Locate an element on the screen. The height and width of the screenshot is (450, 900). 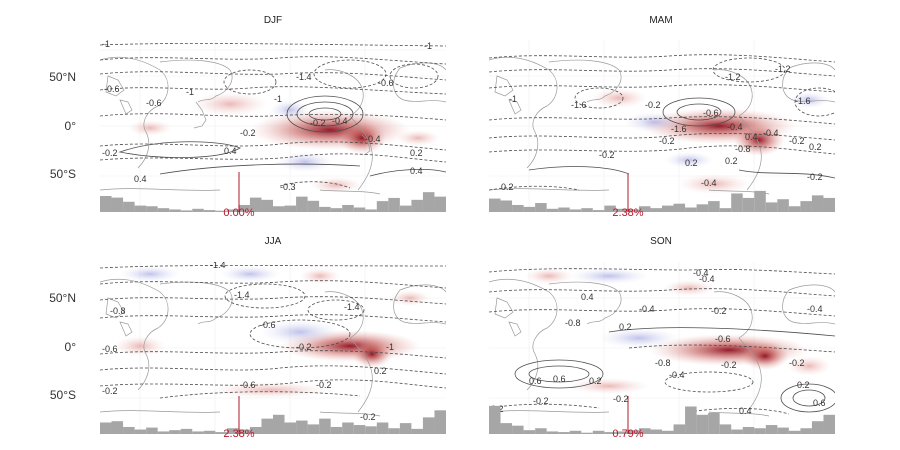
panel-title: JJA is located at coordinates (273, 241).